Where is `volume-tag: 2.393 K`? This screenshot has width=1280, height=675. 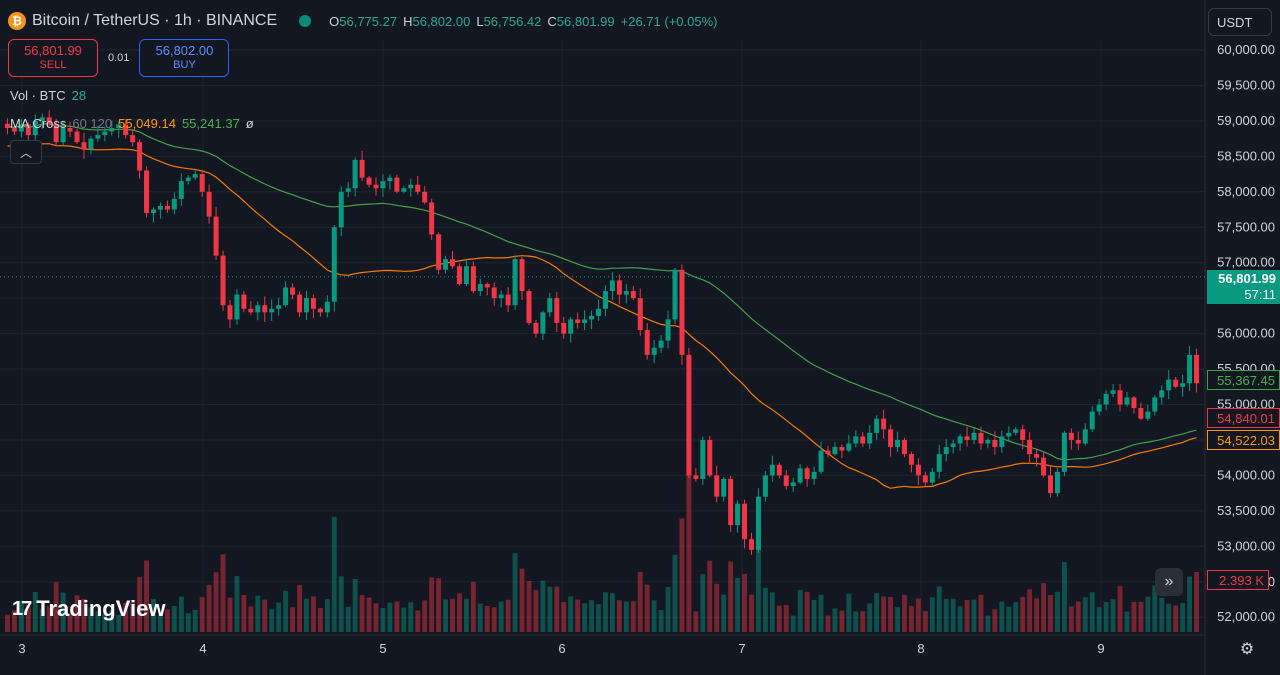 volume-tag: 2.393 K is located at coordinates (1238, 580).